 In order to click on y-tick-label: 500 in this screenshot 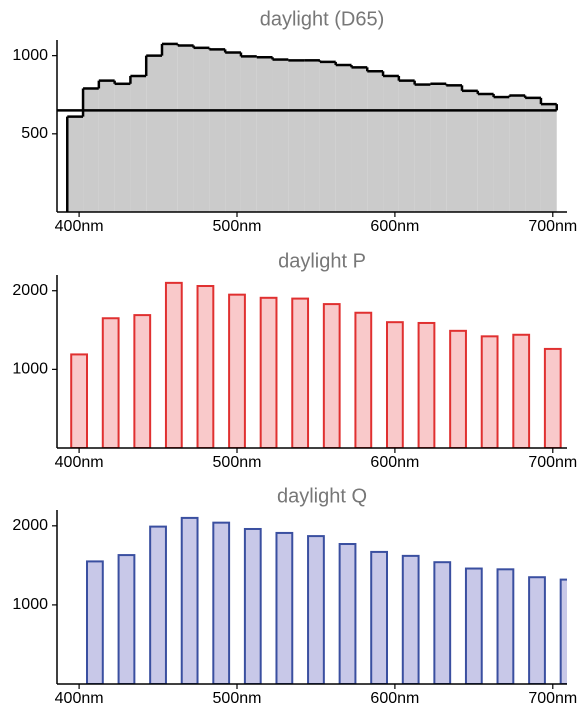, I will do `click(34, 133)`.